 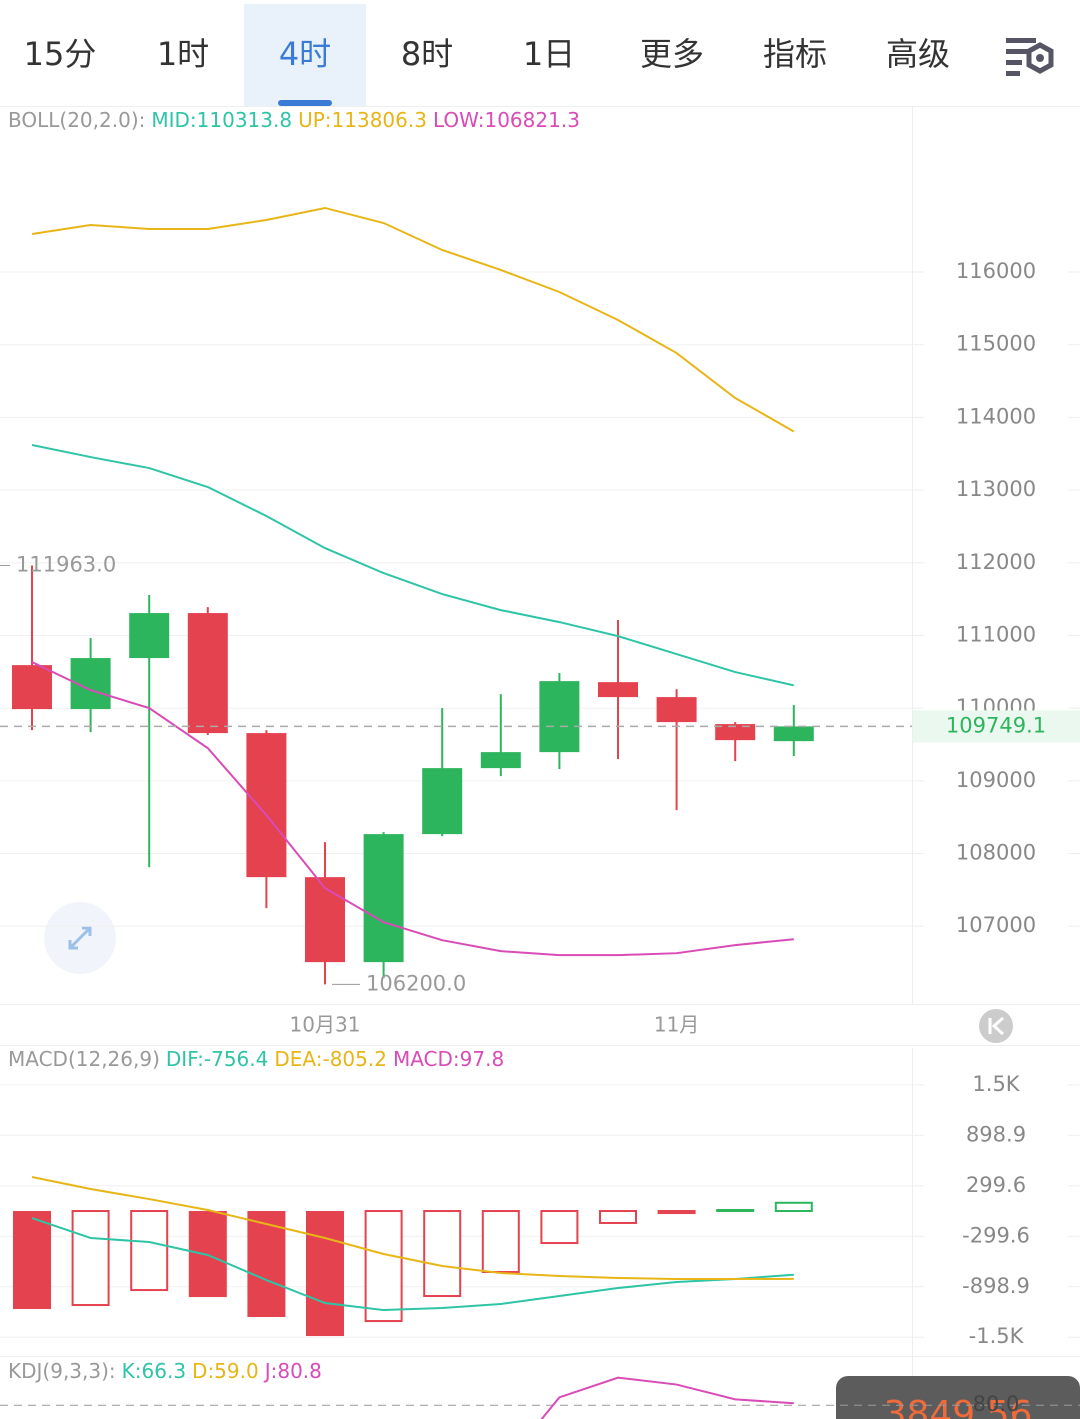 What do you see at coordinates (996, 416) in the screenshot?
I see `y-tick-label: 114000` at bounding box center [996, 416].